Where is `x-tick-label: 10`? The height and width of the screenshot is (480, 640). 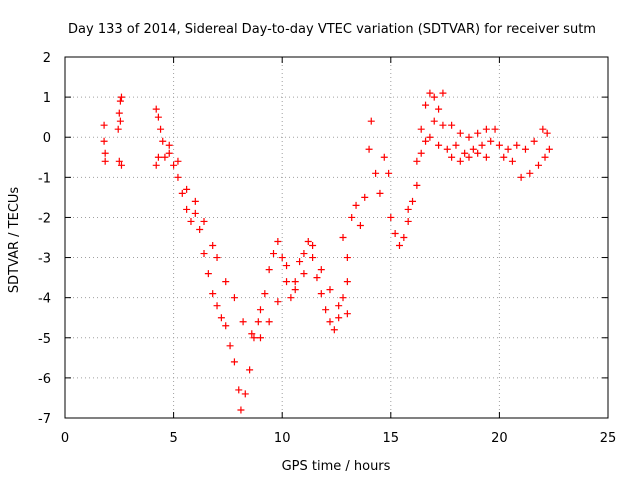
x-tick-label: 10 is located at coordinates (282, 438).